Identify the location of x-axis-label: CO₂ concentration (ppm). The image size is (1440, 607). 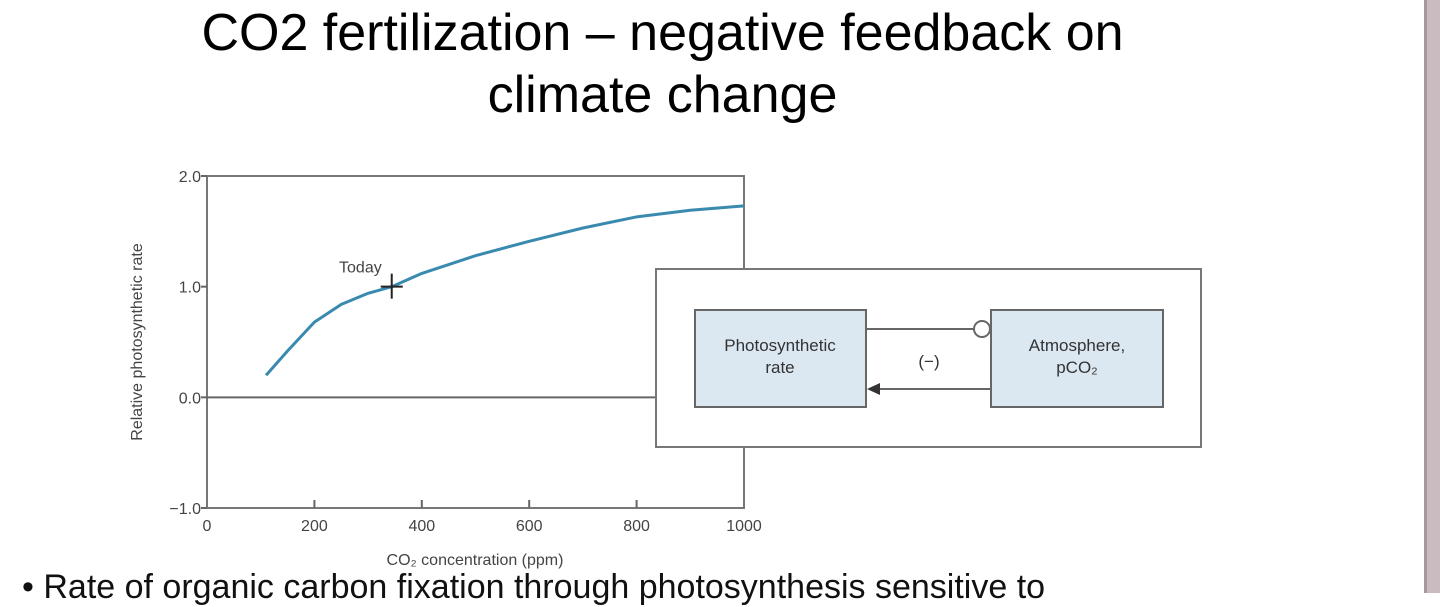
(475, 560).